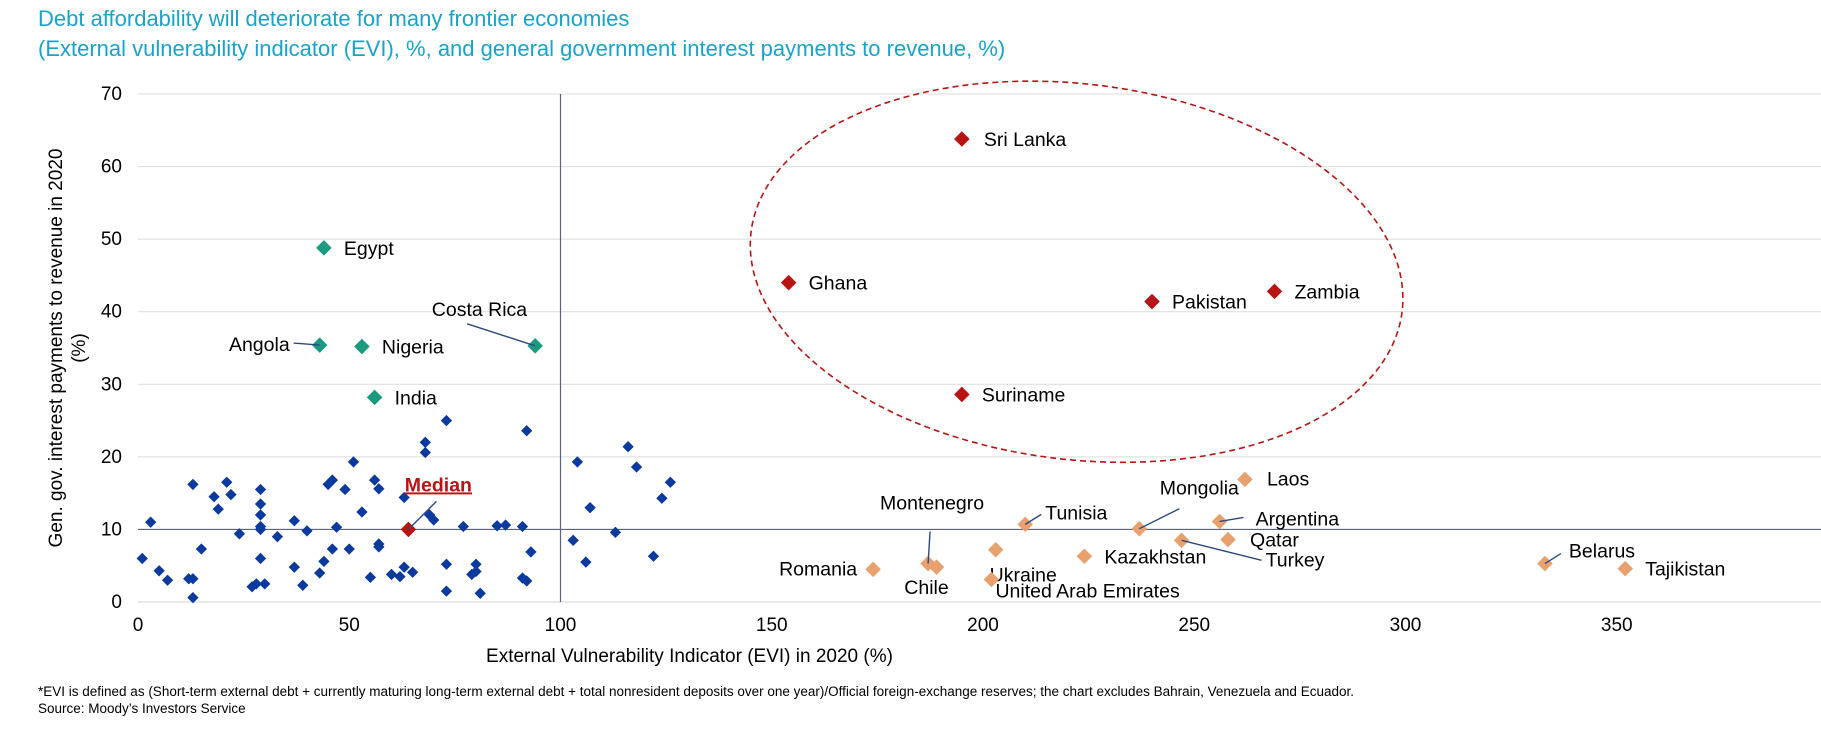 Image resolution: width=1821 pixels, height=742 pixels. What do you see at coordinates (983, 625) in the screenshot?
I see `x-tick-label: 200` at bounding box center [983, 625].